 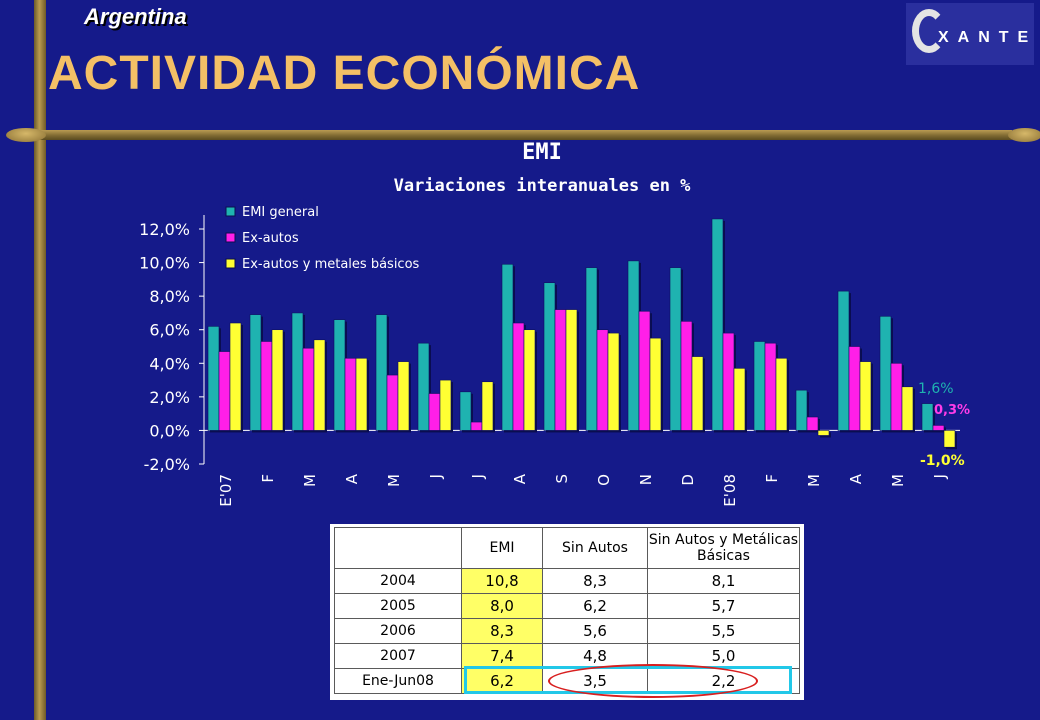 What do you see at coordinates (169, 430) in the screenshot?
I see `y-tick-label: 0,0%` at bounding box center [169, 430].